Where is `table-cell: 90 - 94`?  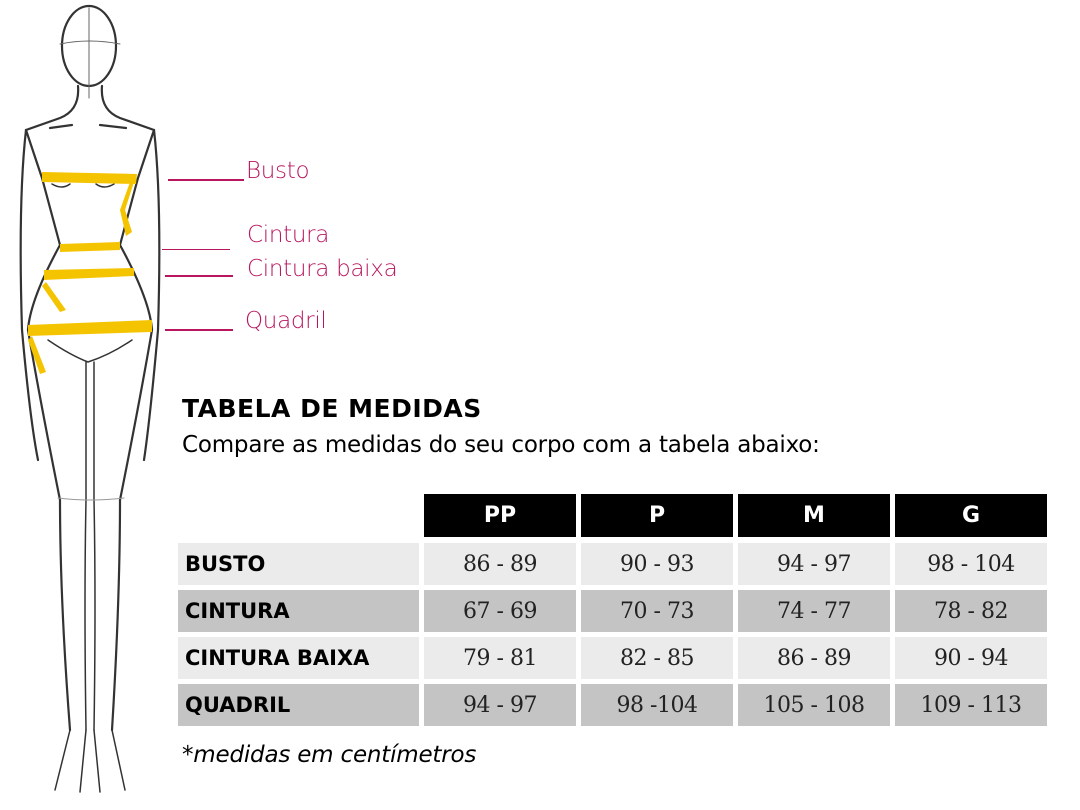
table-cell: 90 - 94 is located at coordinates (971, 658).